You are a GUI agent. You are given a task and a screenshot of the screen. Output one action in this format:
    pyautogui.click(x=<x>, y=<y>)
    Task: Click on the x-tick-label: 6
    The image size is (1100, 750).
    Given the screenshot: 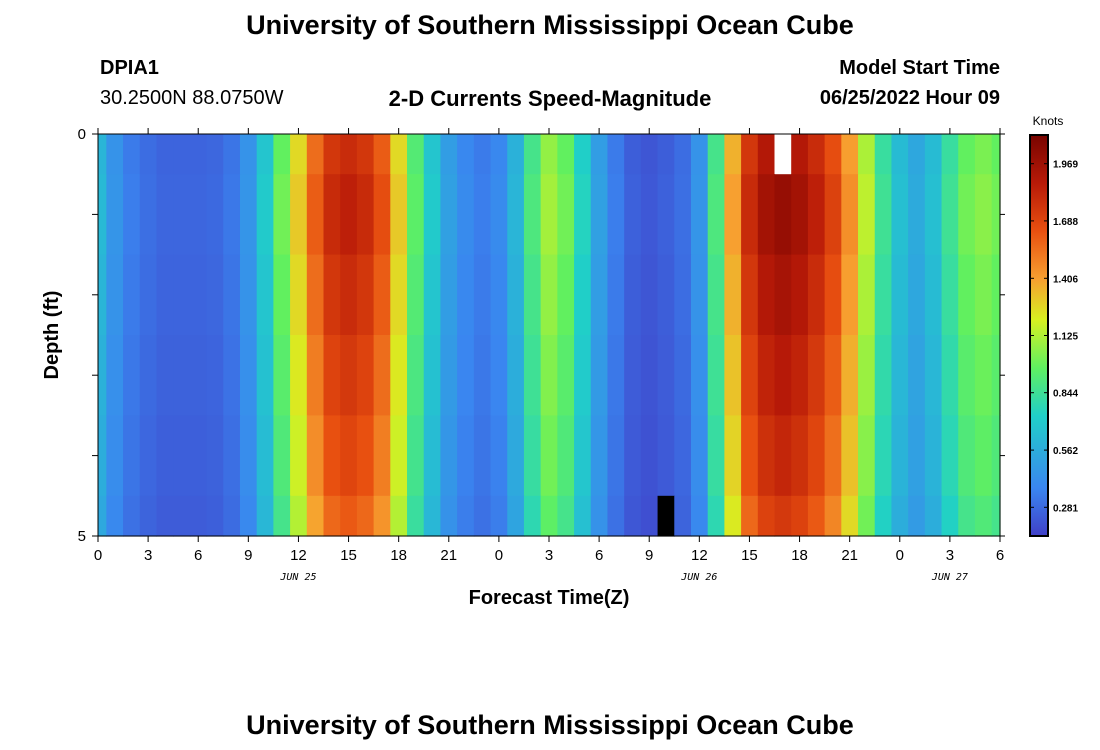 What is the action you would take?
    pyautogui.click(x=599, y=555)
    